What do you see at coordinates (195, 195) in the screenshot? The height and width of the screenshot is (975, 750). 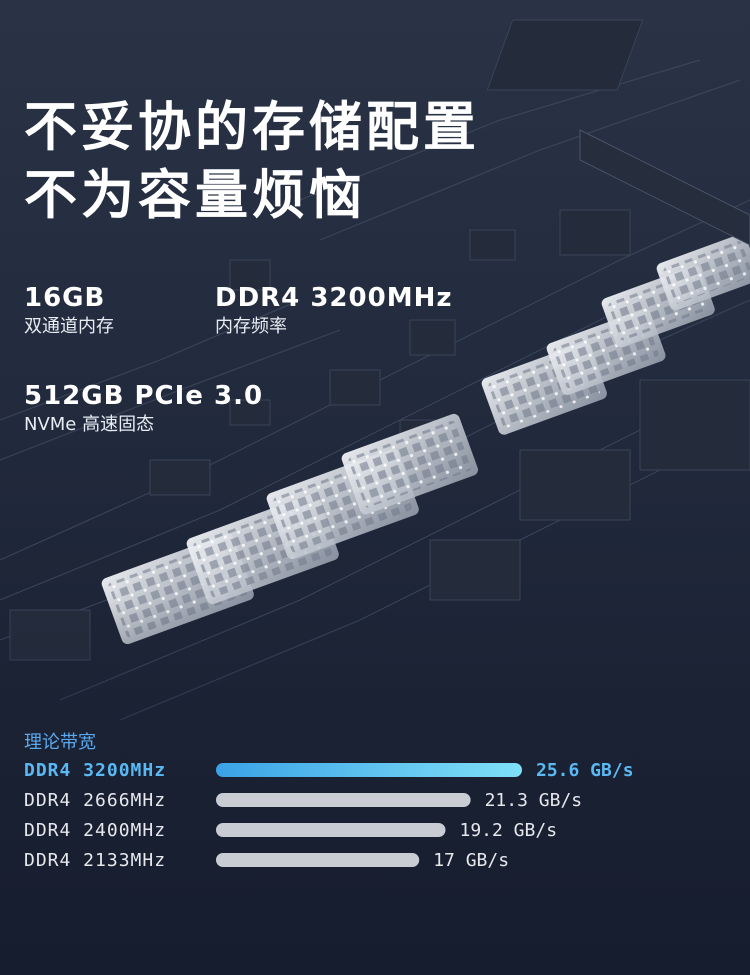 I see `headline-line-2: 不为容量烦恼` at bounding box center [195, 195].